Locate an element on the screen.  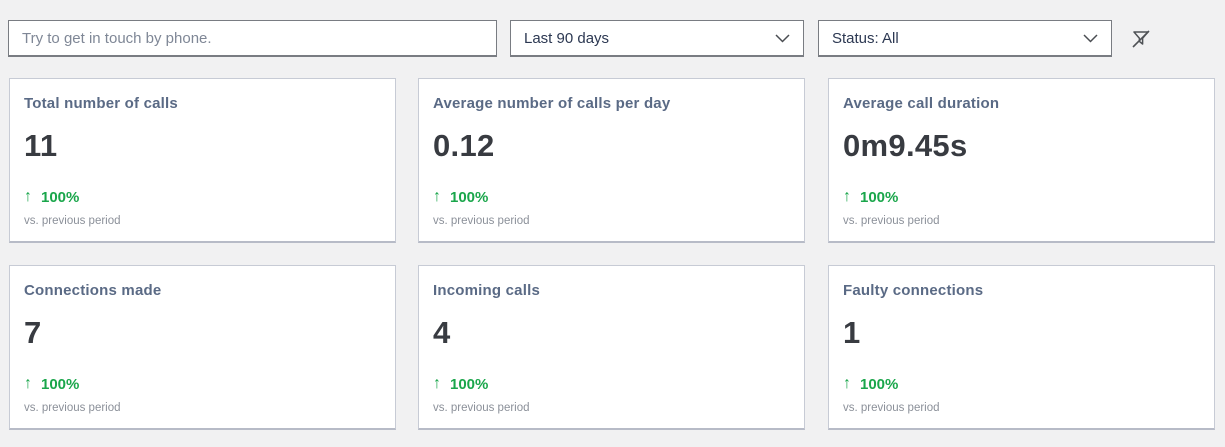
clear-filter-icon is located at coordinates (1141, 39).